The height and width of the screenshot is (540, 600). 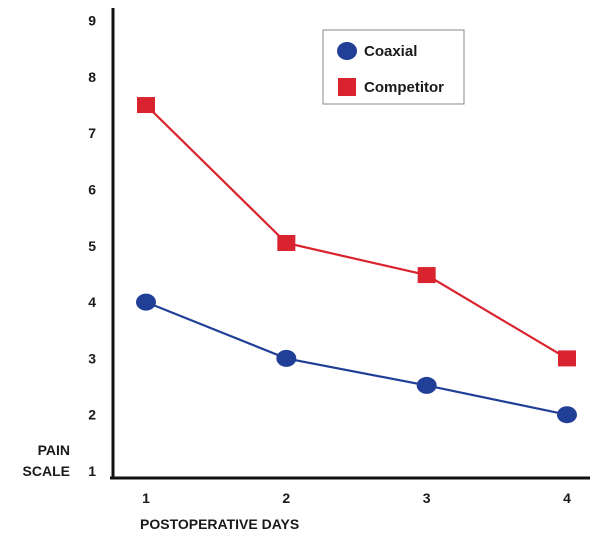 What do you see at coordinates (92, 77) in the screenshot?
I see `y-tick-label-8: 8` at bounding box center [92, 77].